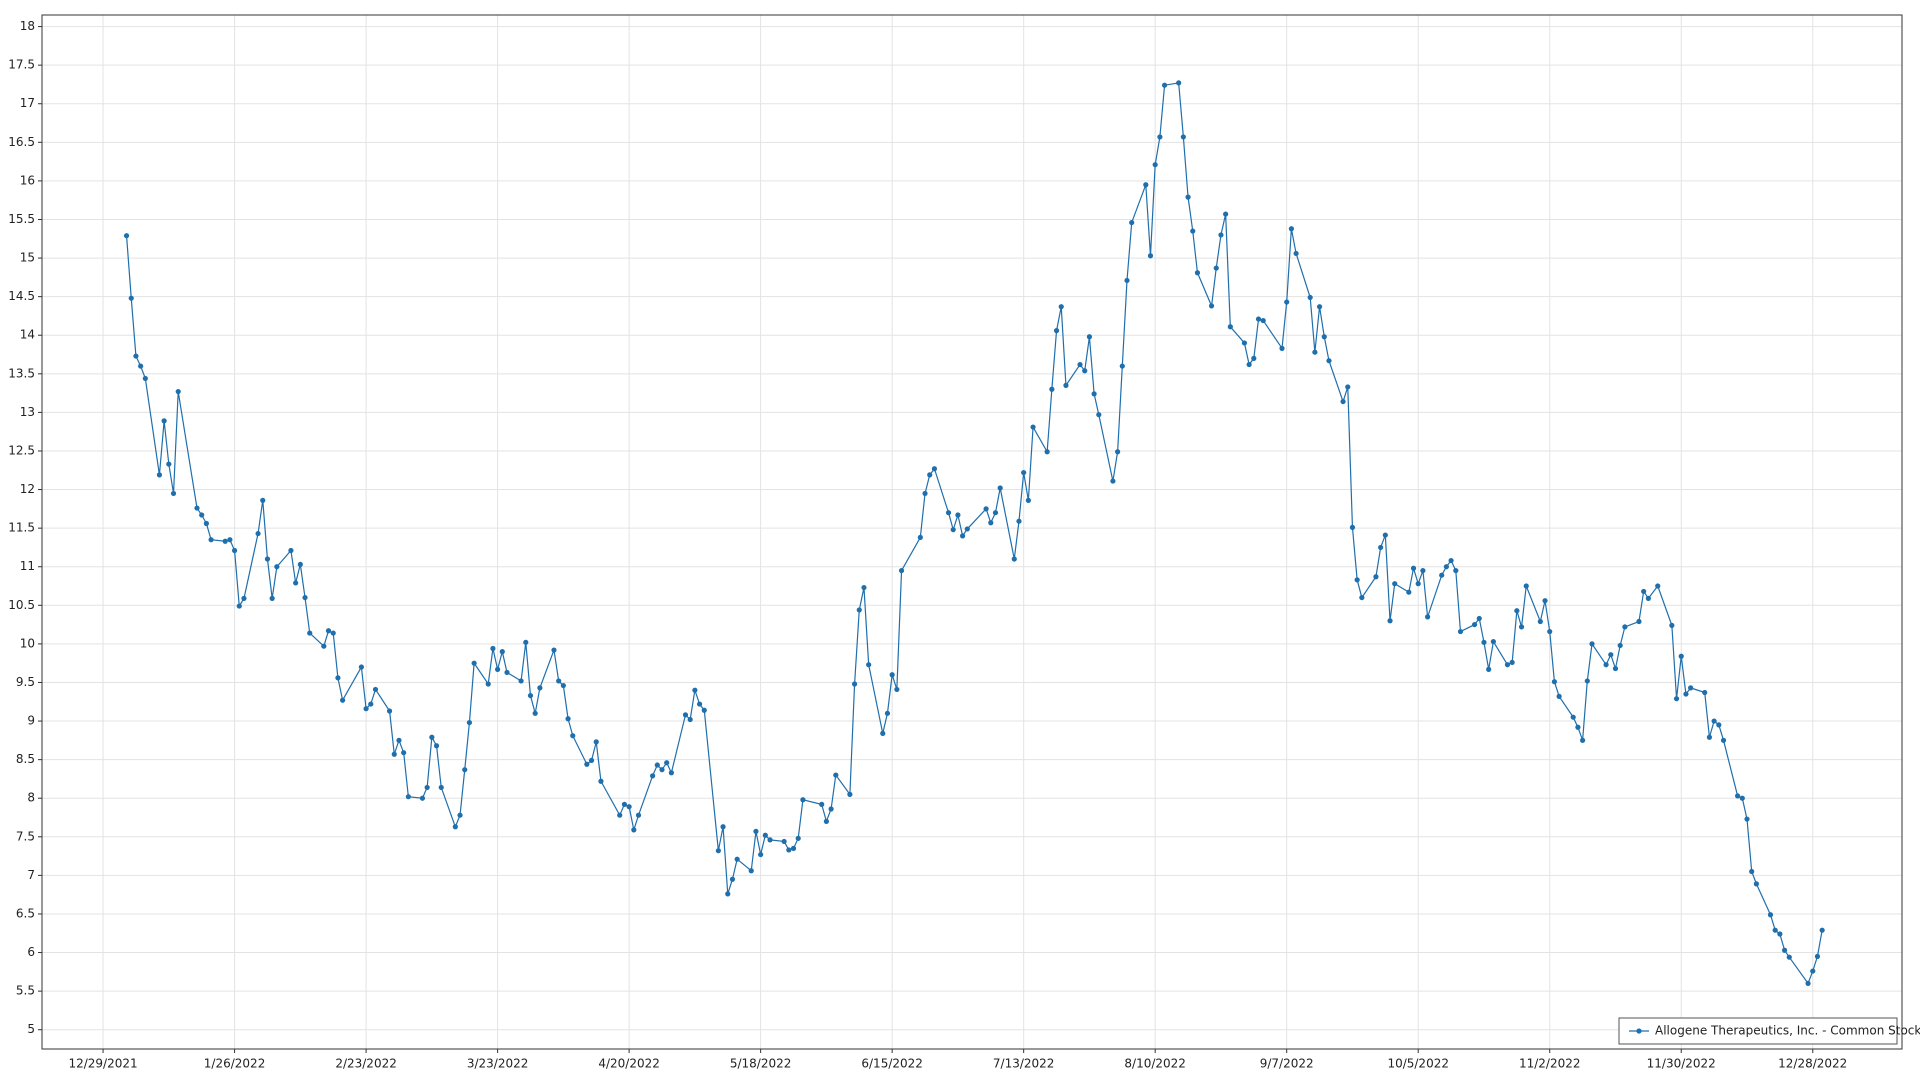 The width and height of the screenshot is (1920, 1080). Describe the element at coordinates (27, 26) in the screenshot. I see `y-tick-label: 18` at that location.